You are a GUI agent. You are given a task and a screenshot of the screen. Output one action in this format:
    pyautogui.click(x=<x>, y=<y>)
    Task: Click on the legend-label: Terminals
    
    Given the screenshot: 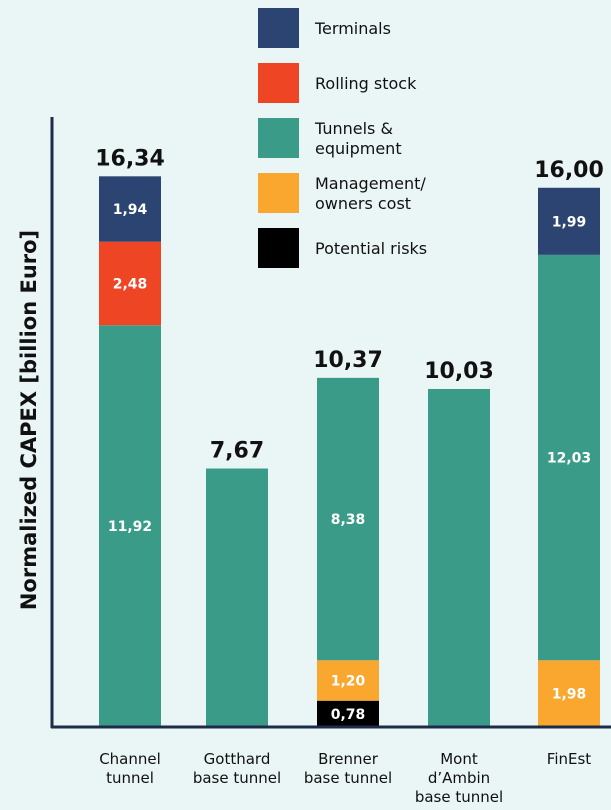 What is the action you would take?
    pyautogui.click(x=352, y=28)
    